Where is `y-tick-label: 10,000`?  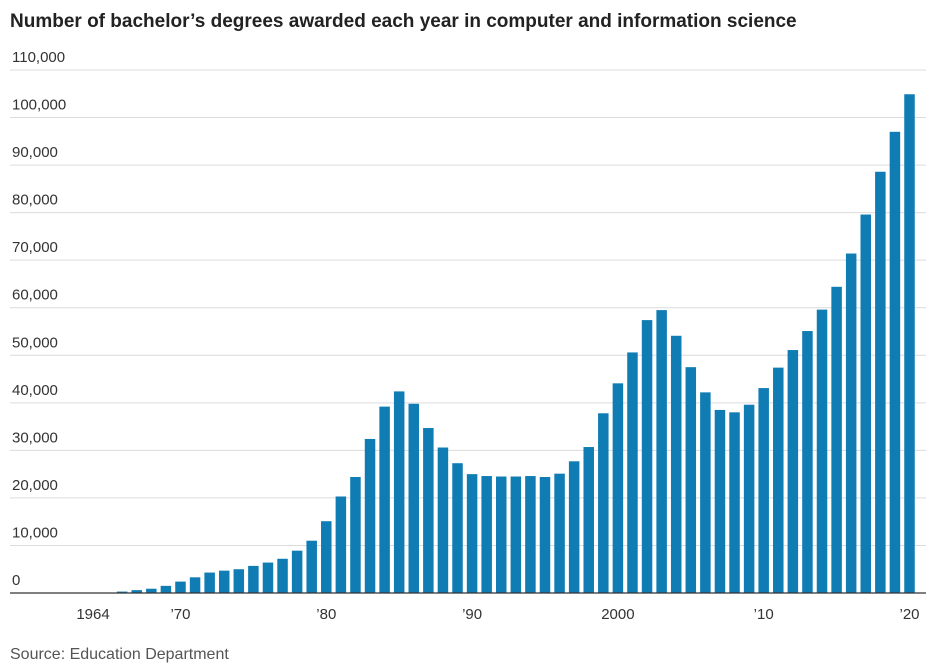
y-tick-label: 10,000 is located at coordinates (35, 532).